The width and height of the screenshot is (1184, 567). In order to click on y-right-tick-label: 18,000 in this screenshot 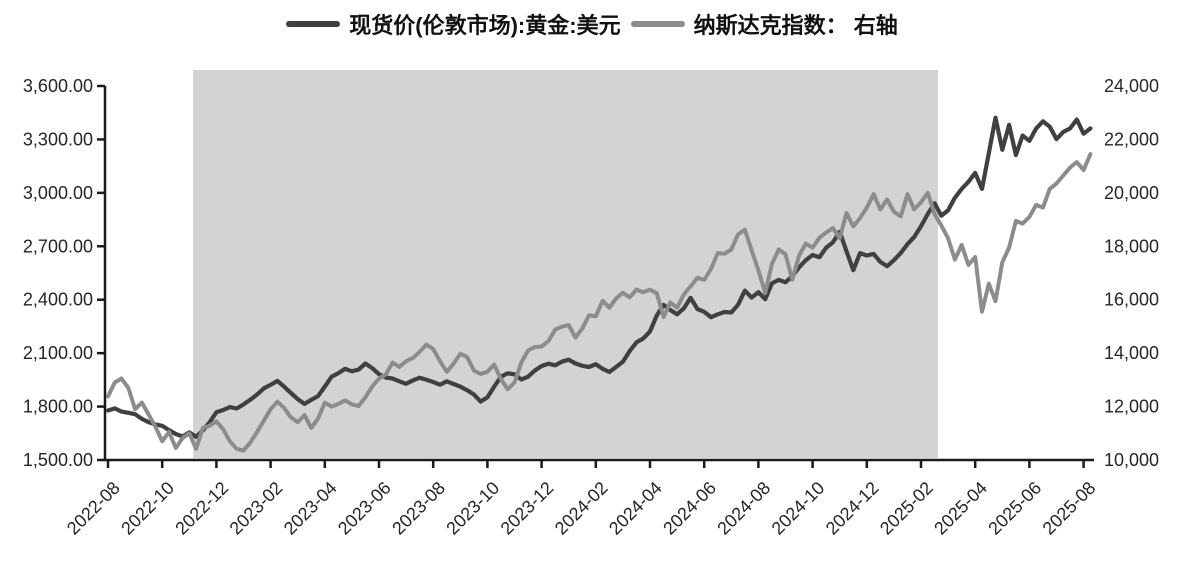, I will do `click(1131, 246)`.